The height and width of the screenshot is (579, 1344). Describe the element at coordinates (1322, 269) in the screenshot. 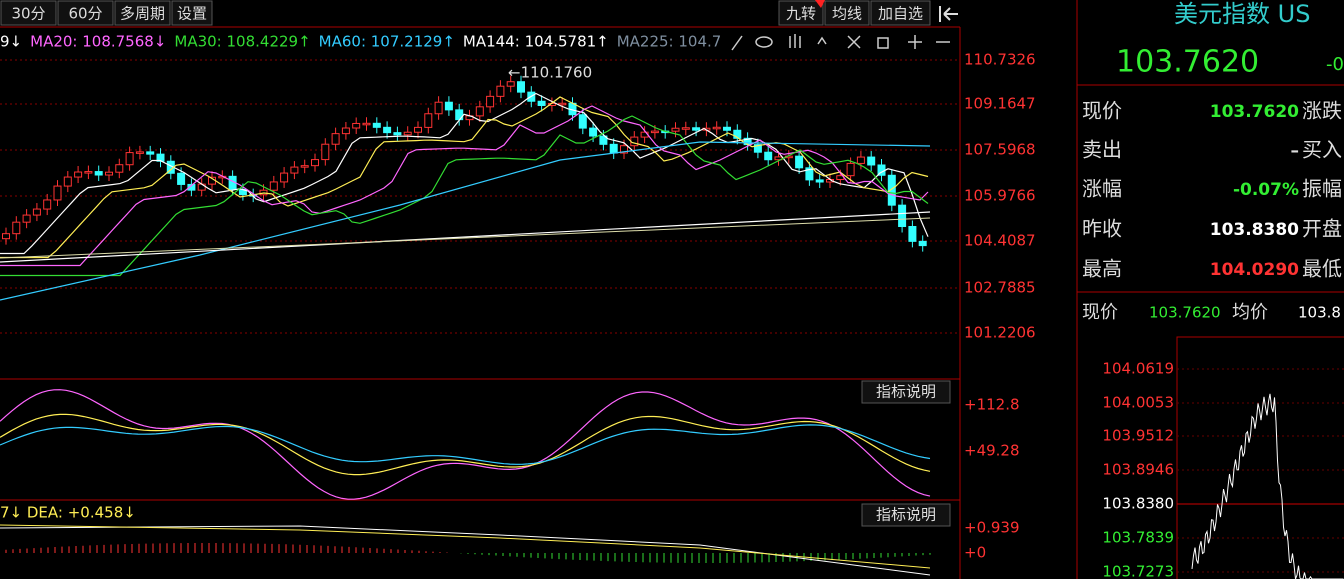

I see `quote-label: 最低` at that location.